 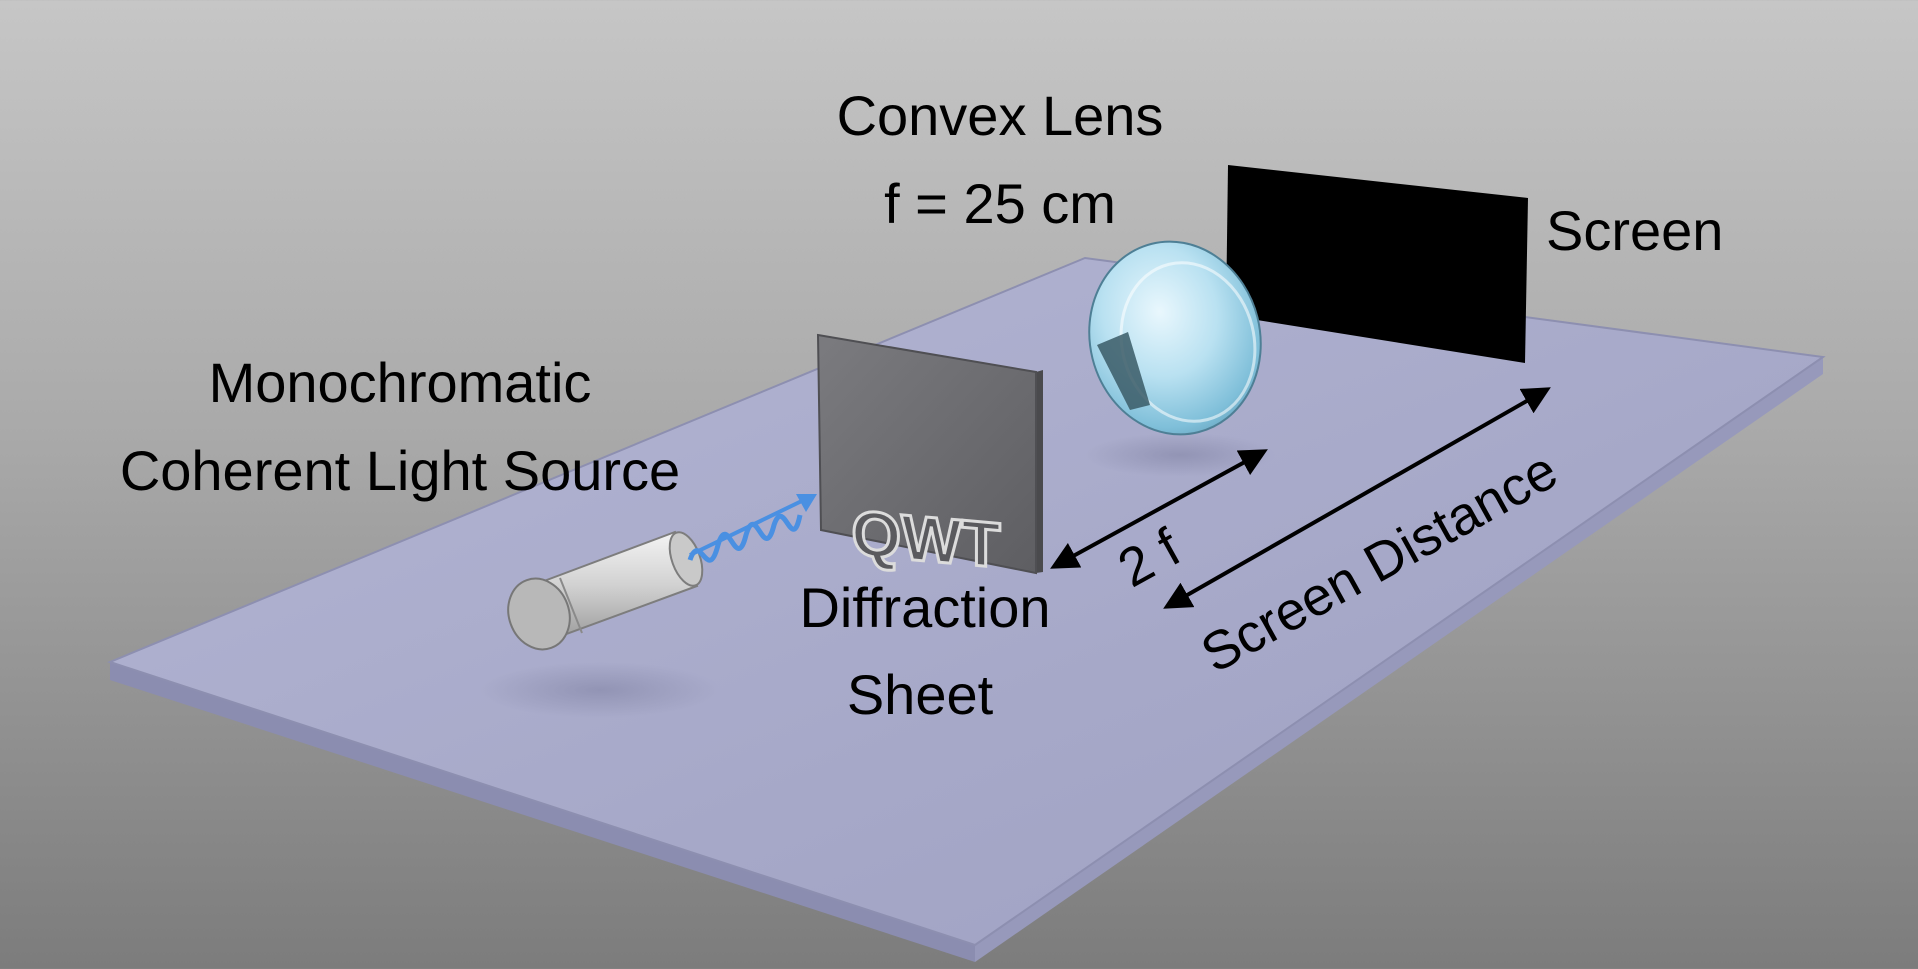 What do you see at coordinates (924, 607) in the screenshot?
I see `diffraction-label-line1: Diffraction` at bounding box center [924, 607].